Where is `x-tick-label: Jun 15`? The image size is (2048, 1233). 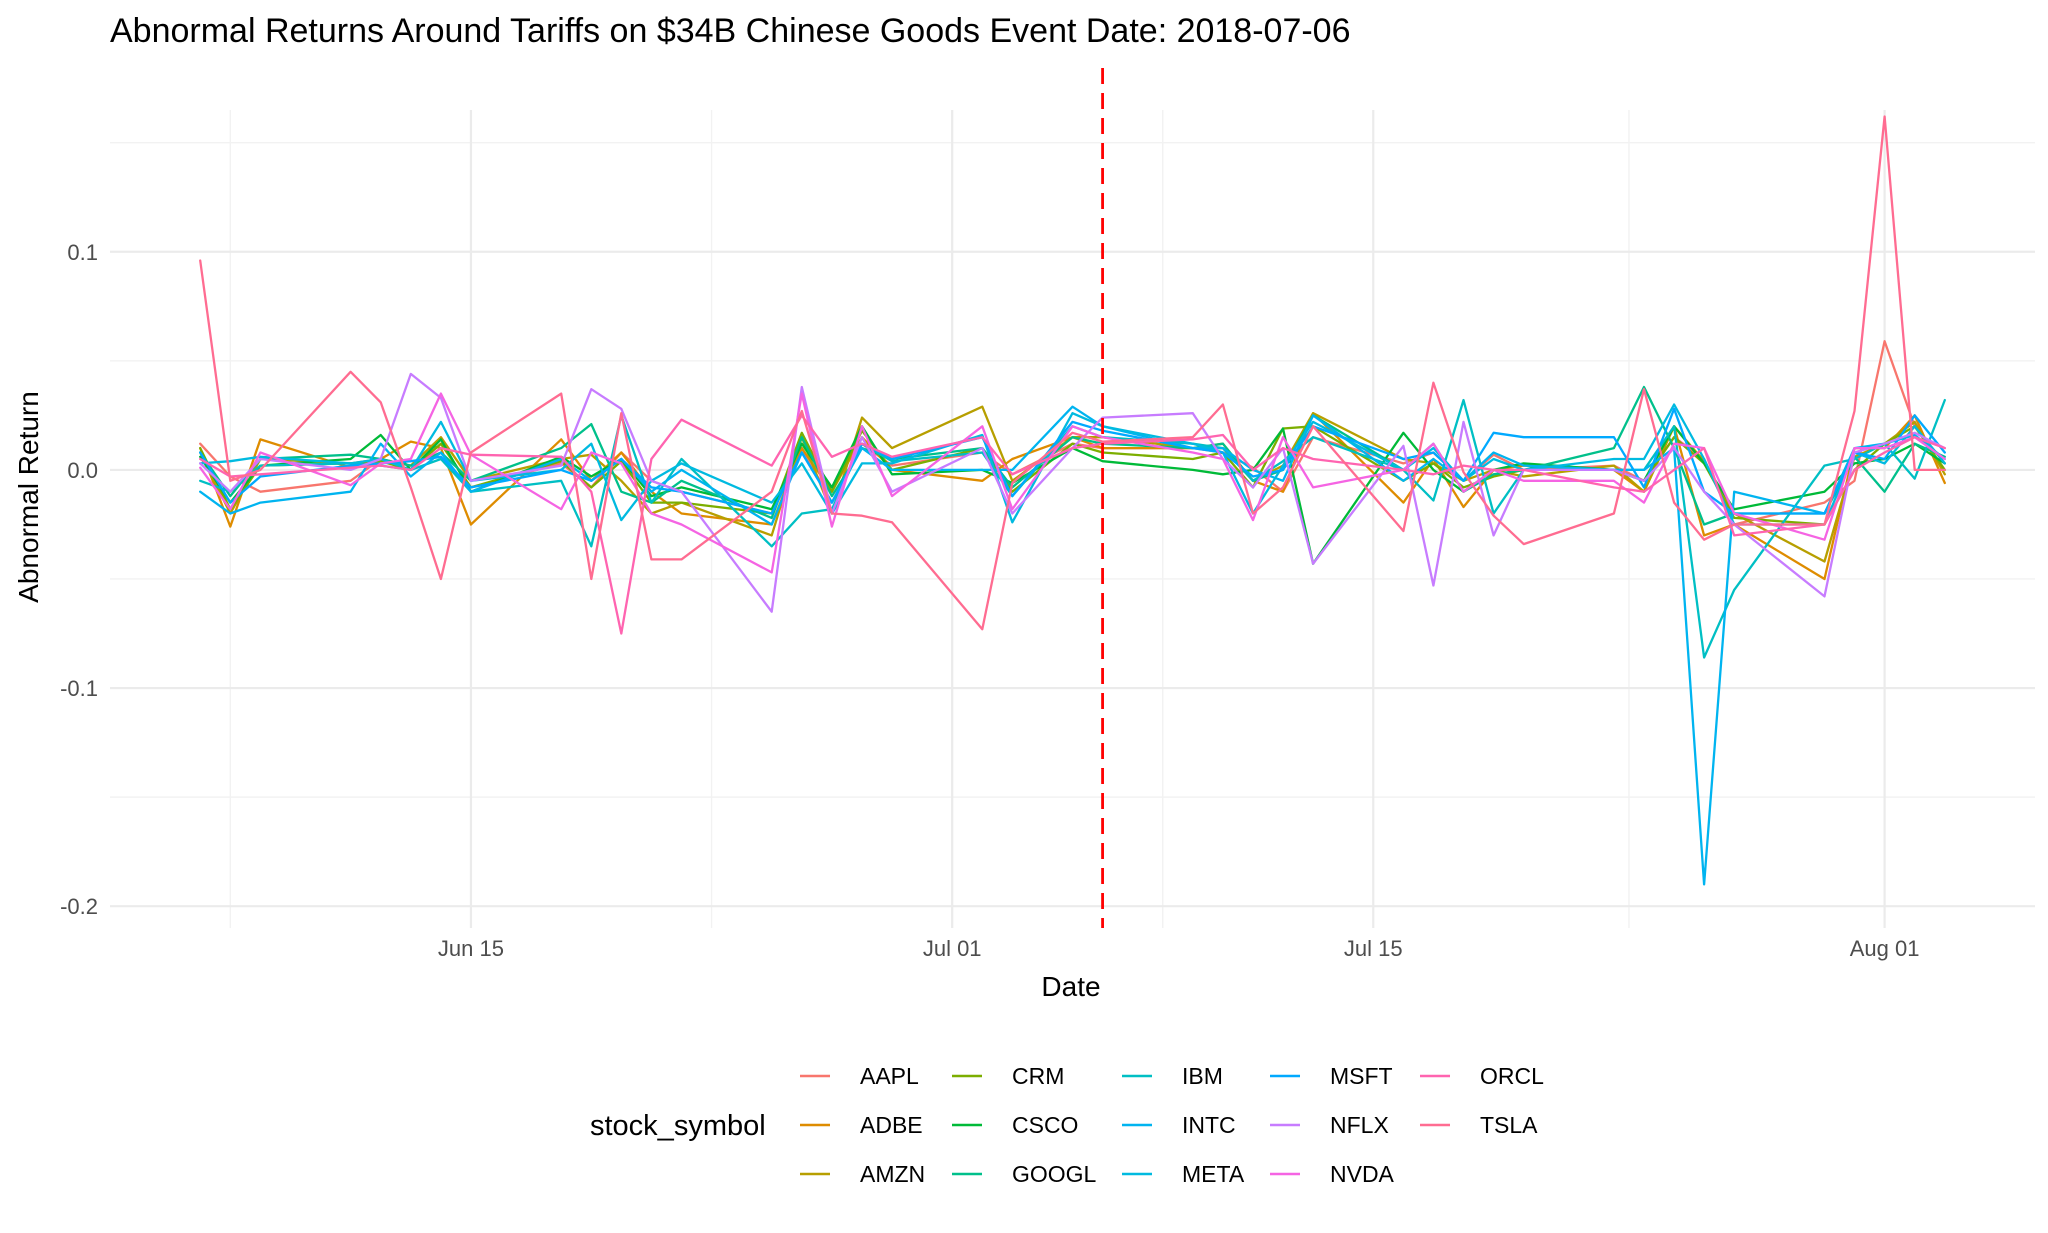 x-tick-label: Jun 15 is located at coordinates (471, 948).